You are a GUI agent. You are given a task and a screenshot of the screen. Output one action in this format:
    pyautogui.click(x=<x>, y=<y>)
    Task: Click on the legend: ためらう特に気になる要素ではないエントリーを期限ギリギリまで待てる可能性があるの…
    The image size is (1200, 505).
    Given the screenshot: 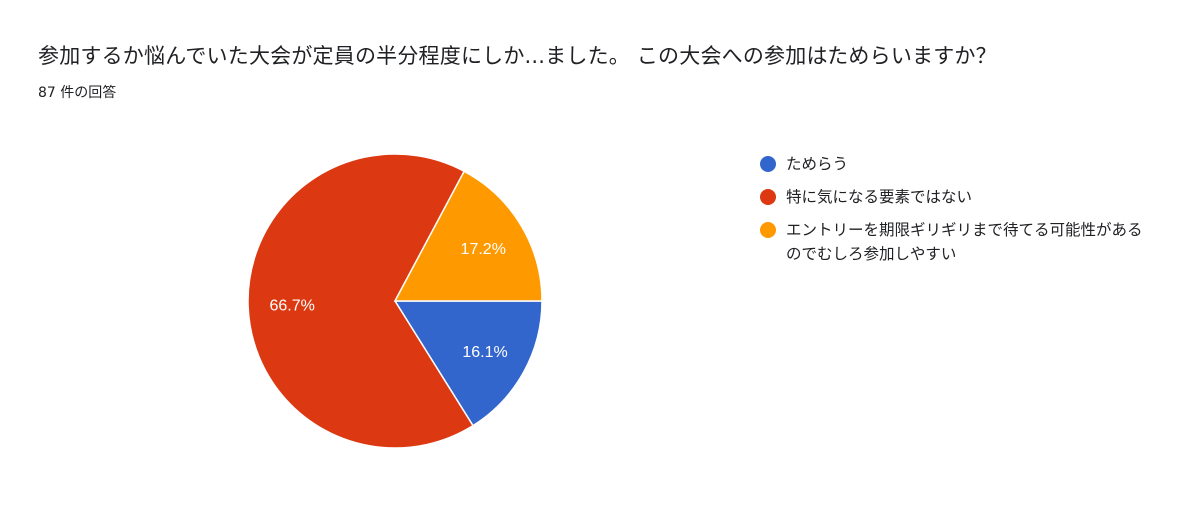 What is the action you would take?
    pyautogui.click(x=955, y=213)
    